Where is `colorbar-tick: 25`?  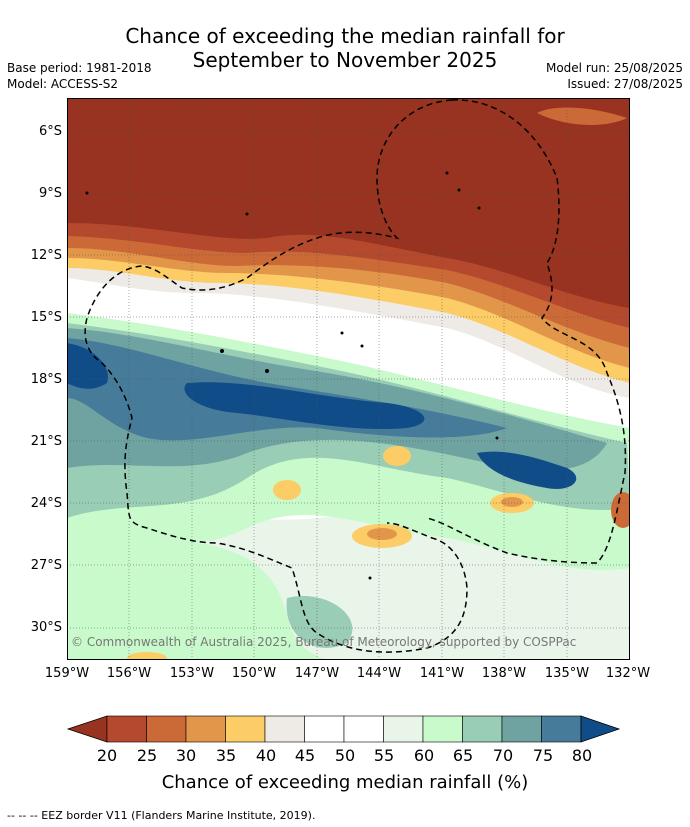
colorbar-tick: 25 is located at coordinates (147, 755).